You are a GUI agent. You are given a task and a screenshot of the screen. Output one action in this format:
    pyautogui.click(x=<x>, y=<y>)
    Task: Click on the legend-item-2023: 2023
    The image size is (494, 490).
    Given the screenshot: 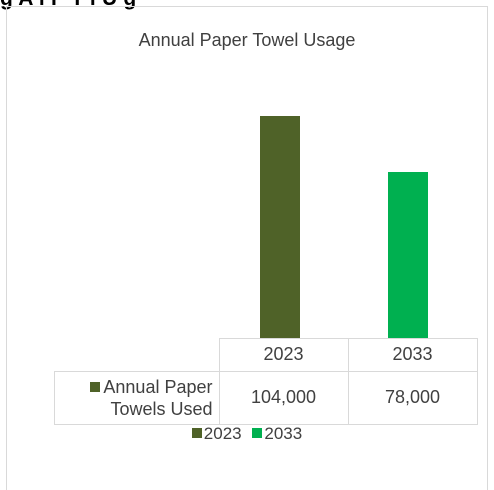 What is the action you would take?
    pyautogui.click(x=216, y=434)
    